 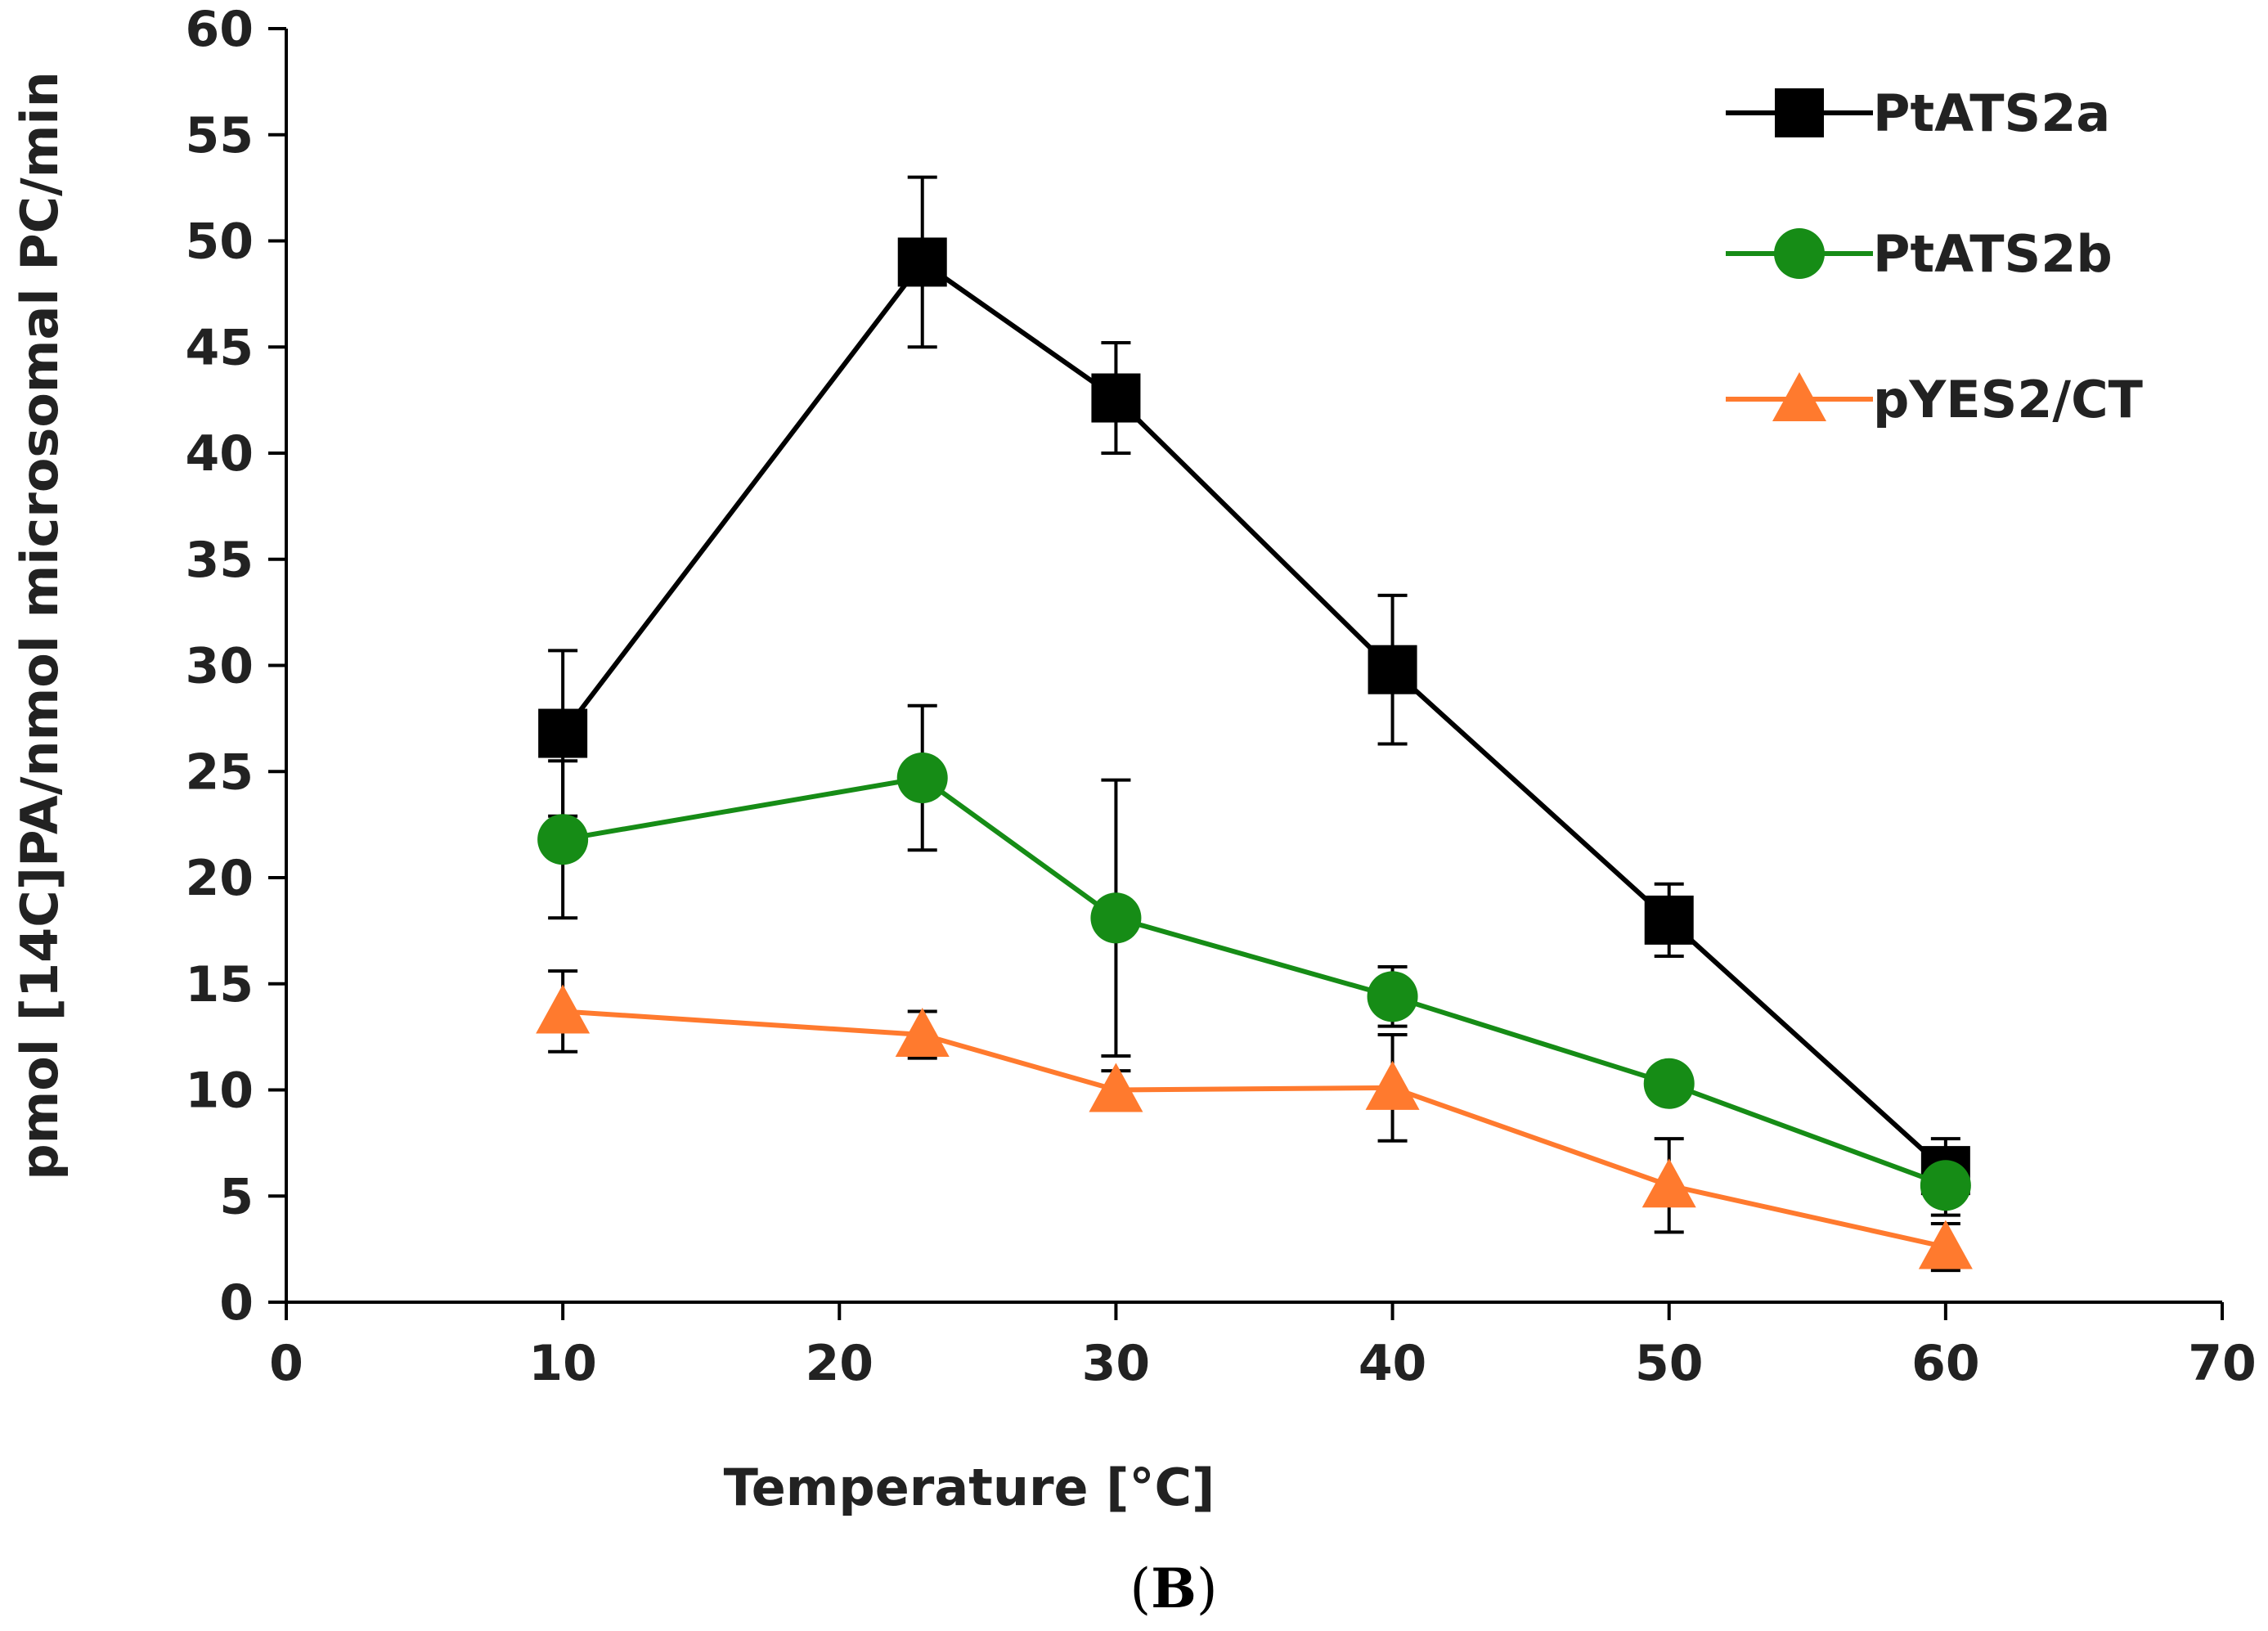 What do you see at coordinates (1393, 1363) in the screenshot?
I see `x-tick-label: 40` at bounding box center [1393, 1363].